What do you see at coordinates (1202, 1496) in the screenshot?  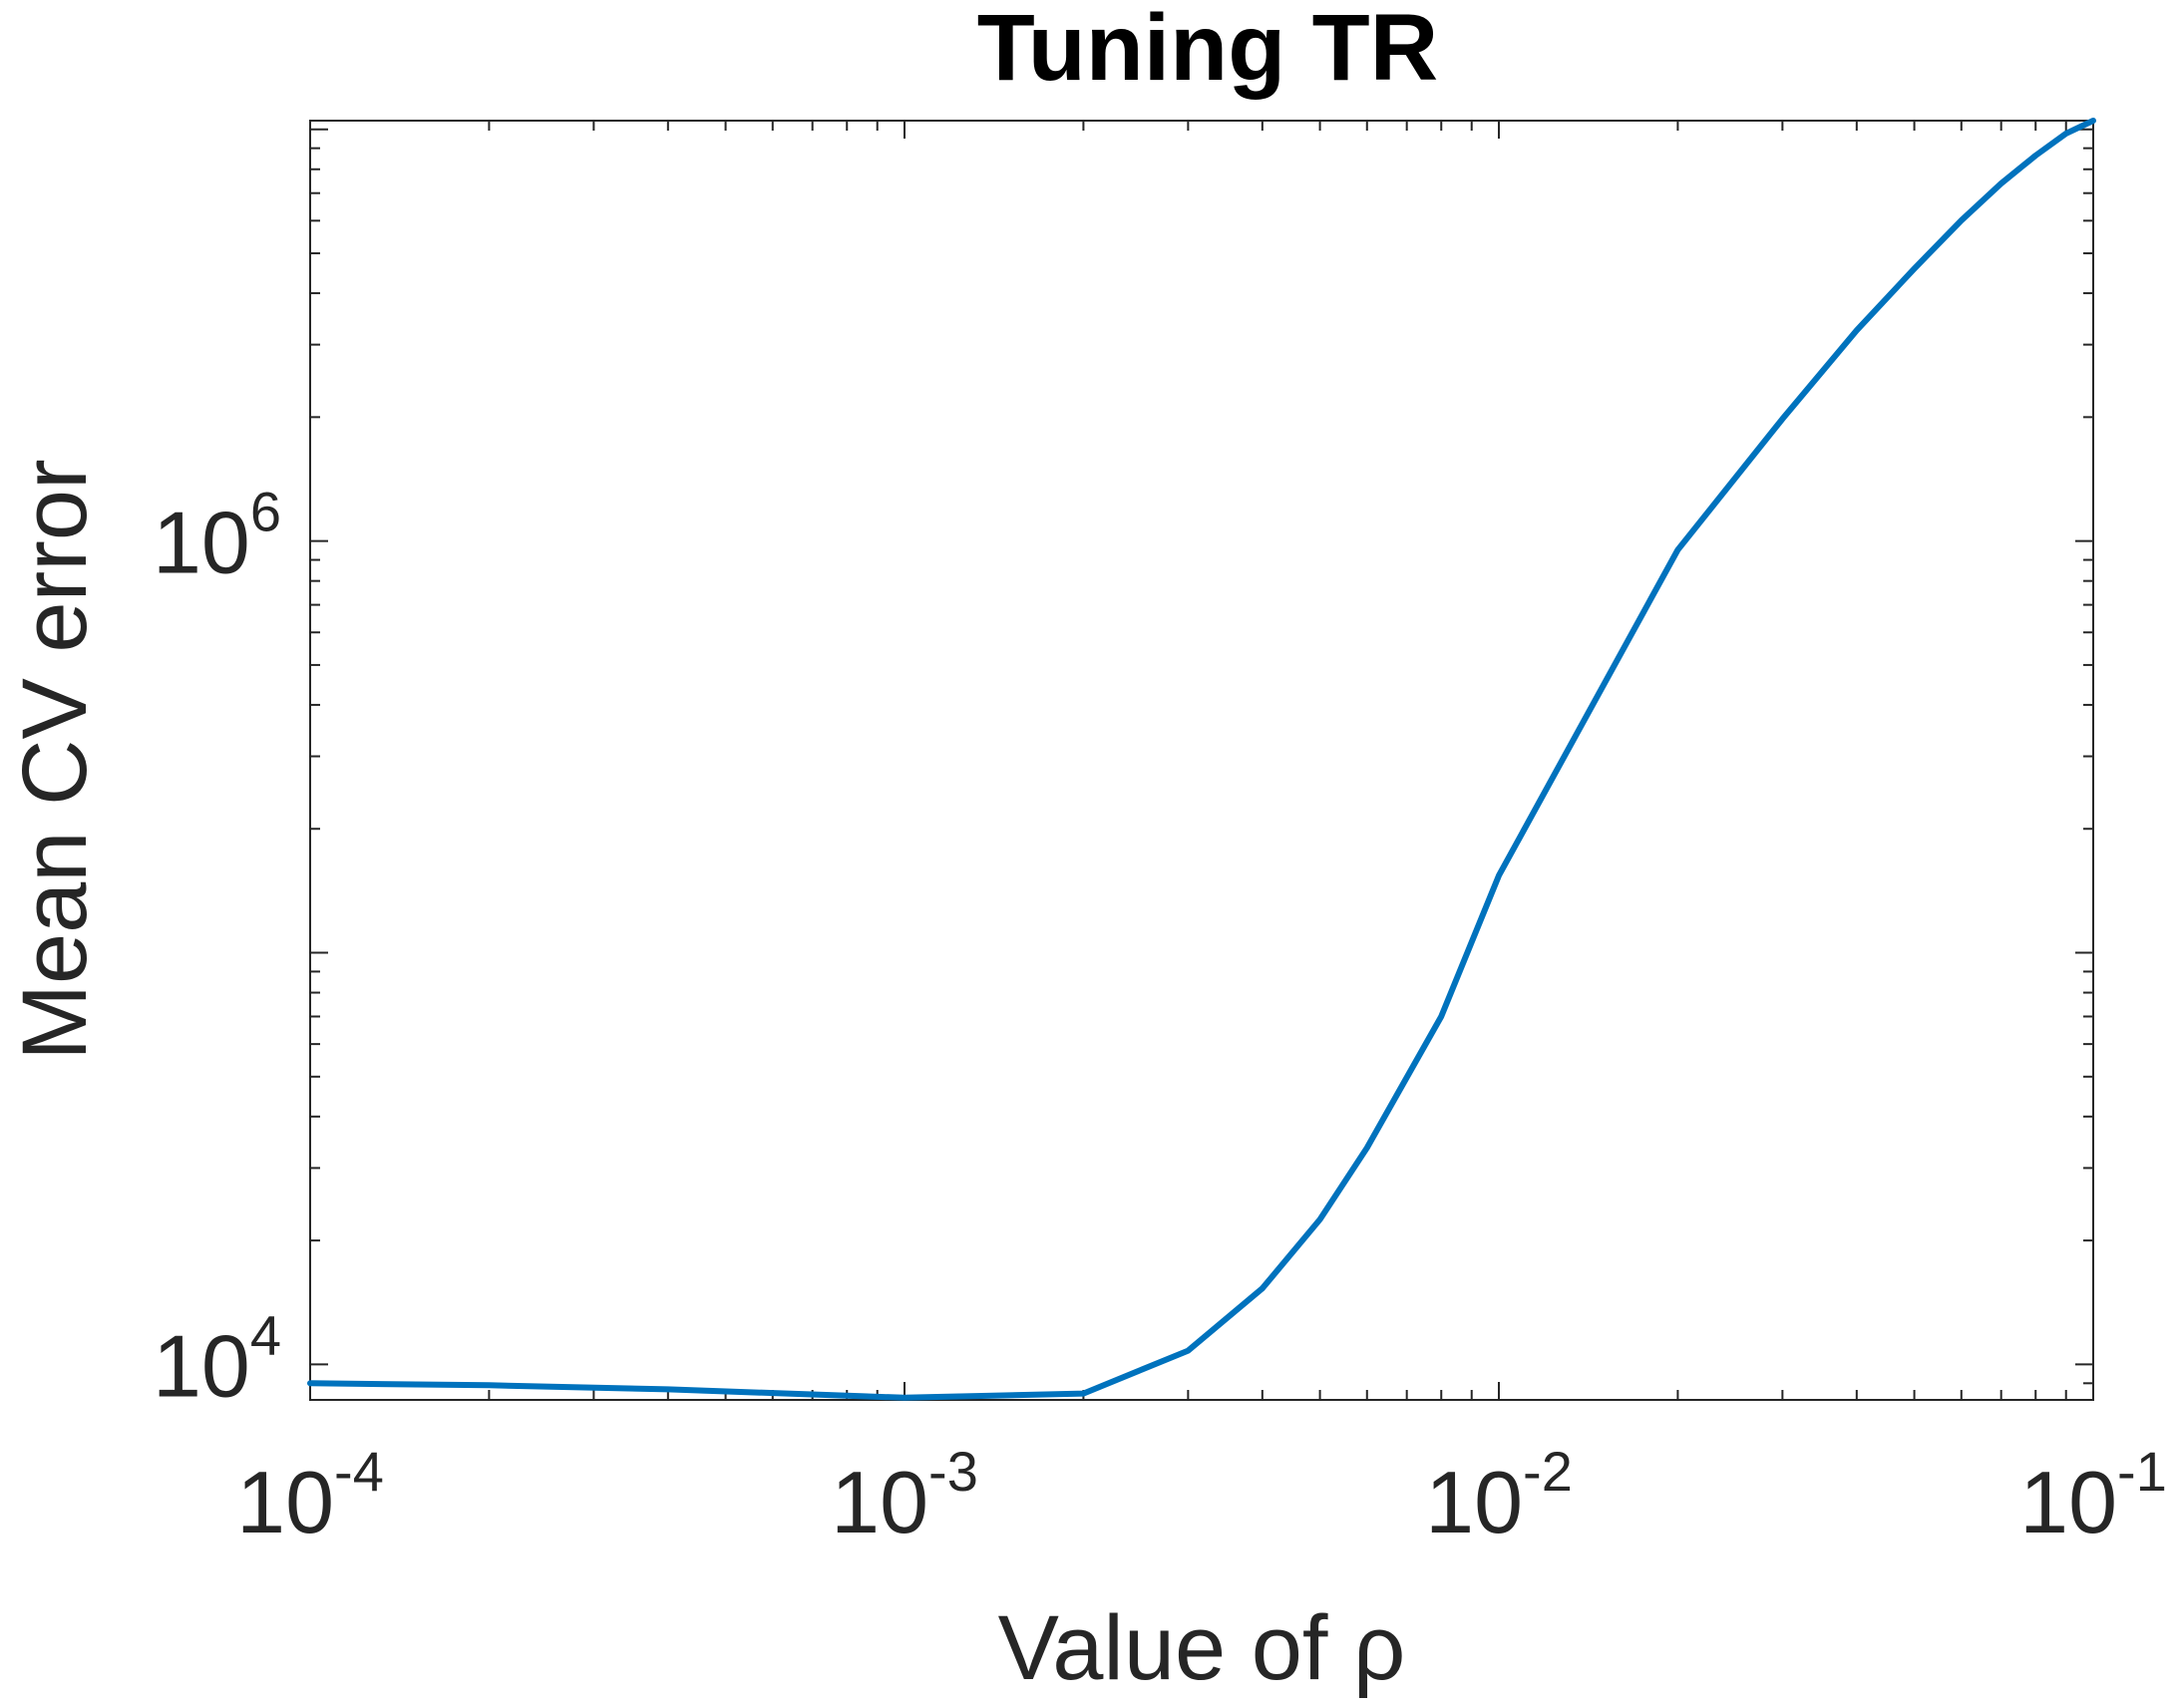 I see `x-tick-labels: 10⁻⁴ 10⁻³ 10⁻² 10⁻¹` at bounding box center [1202, 1496].